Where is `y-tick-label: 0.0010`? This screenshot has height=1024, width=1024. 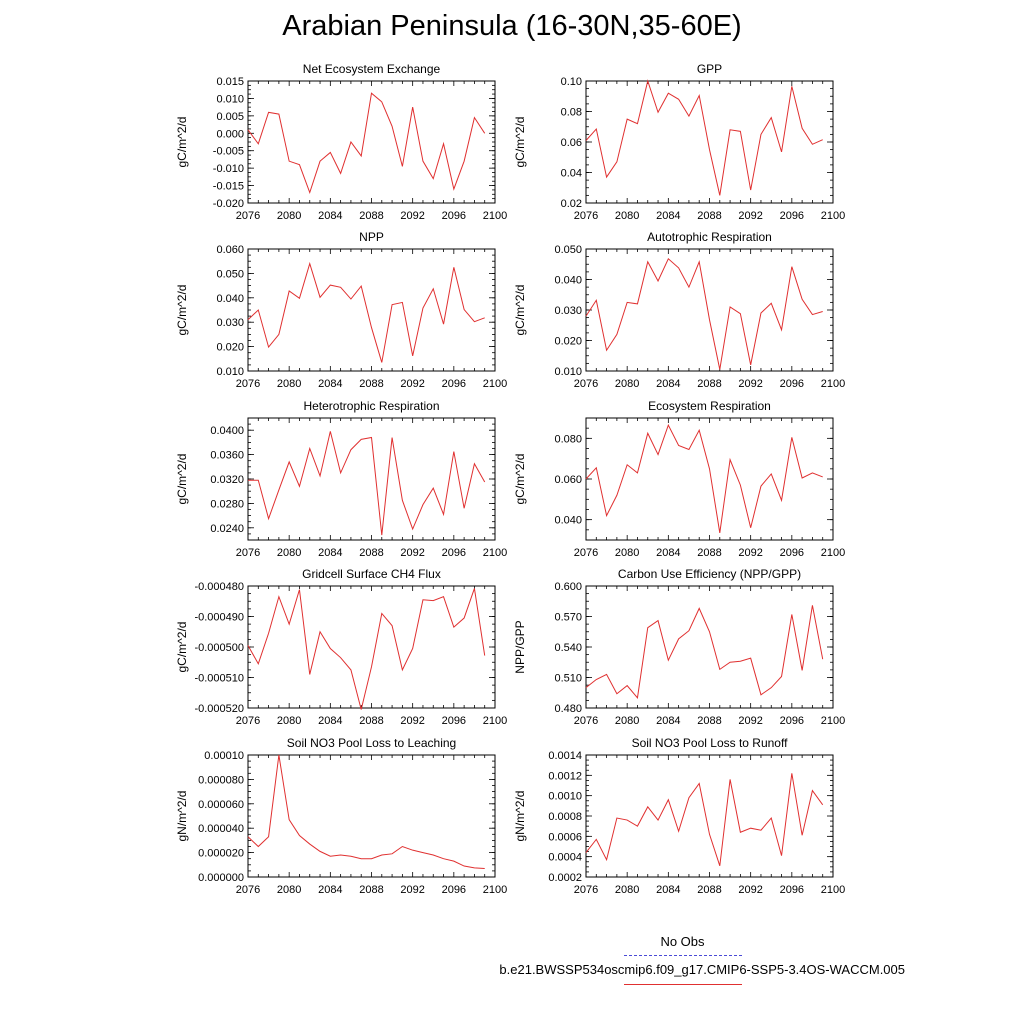 y-tick-label: 0.0010 is located at coordinates (565, 797).